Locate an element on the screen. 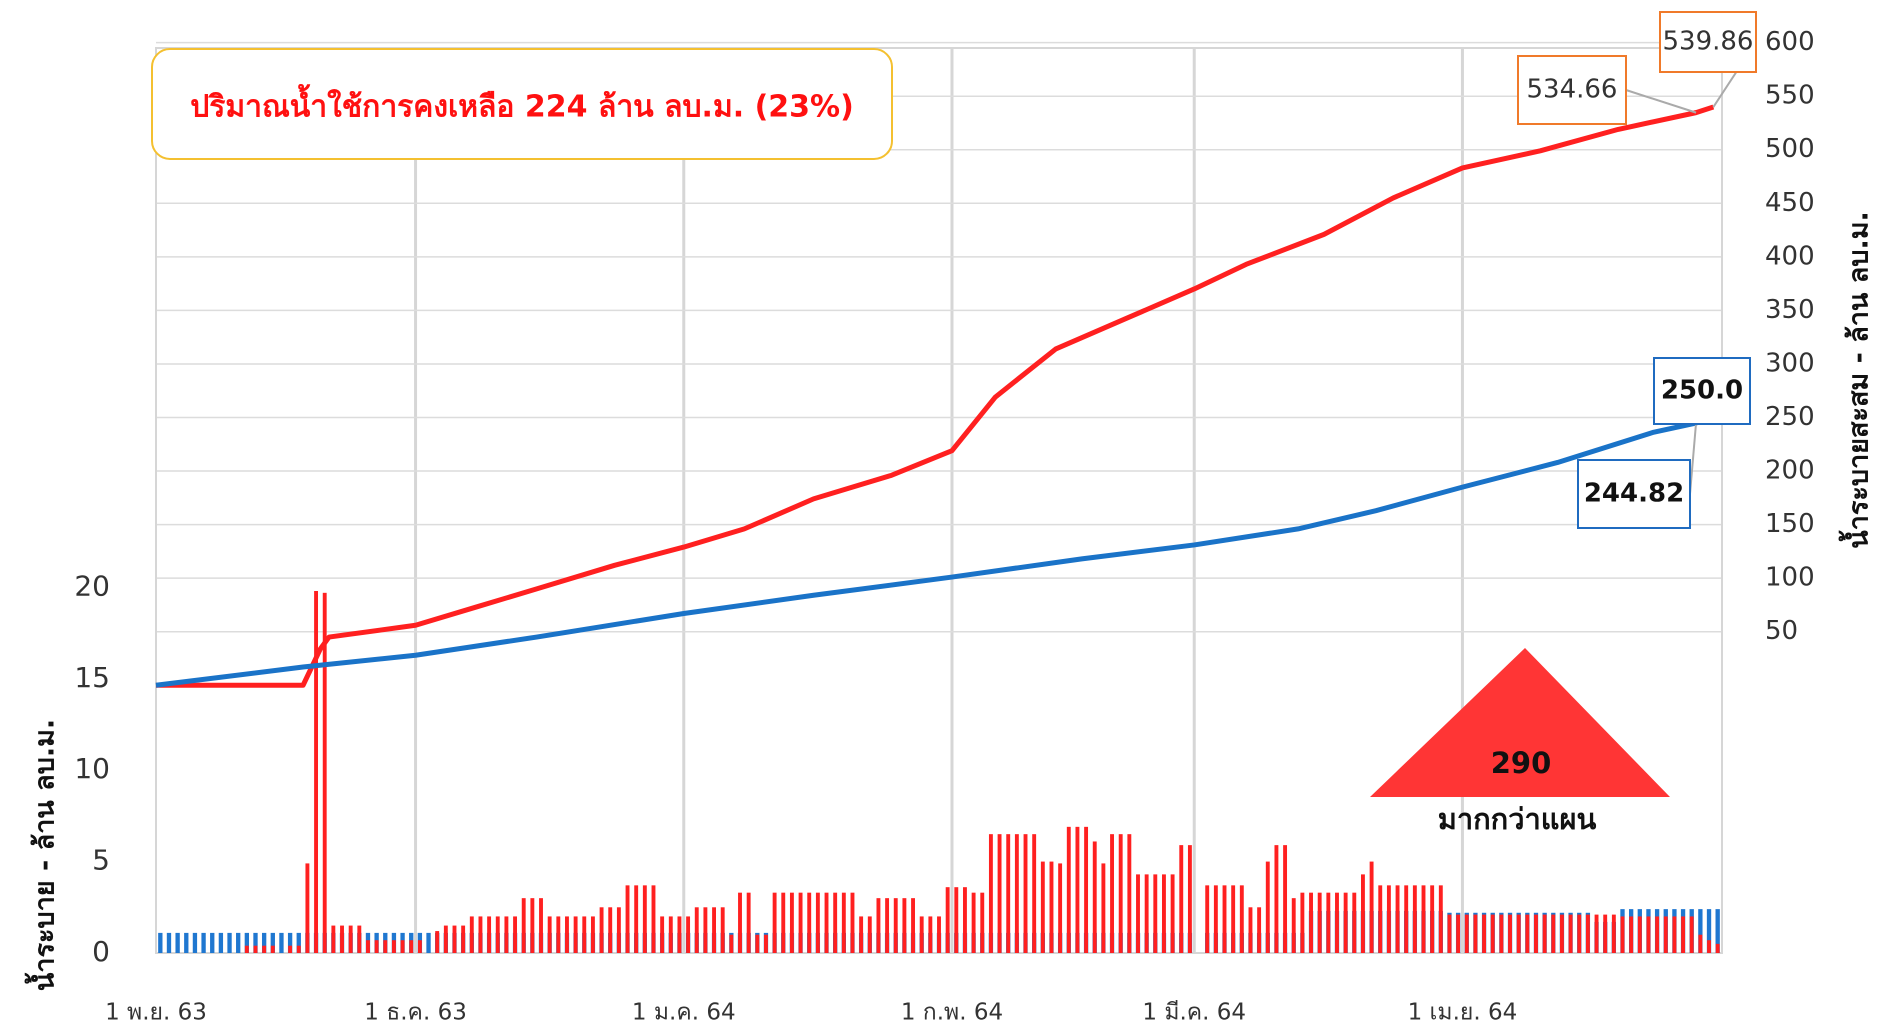 This screenshot has width=1877, height=1030. y2-tick-label: 200 is located at coordinates (1790, 471).